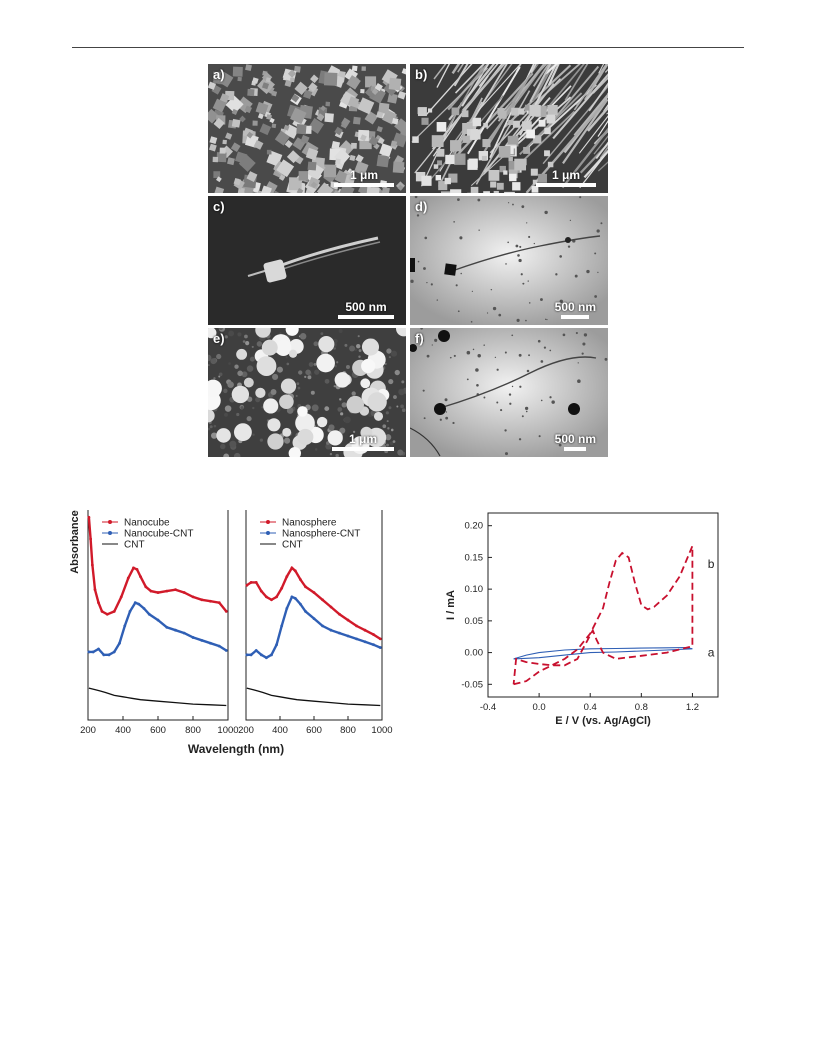  I want to click on legend-label: Nanosphere, so click(309, 523).